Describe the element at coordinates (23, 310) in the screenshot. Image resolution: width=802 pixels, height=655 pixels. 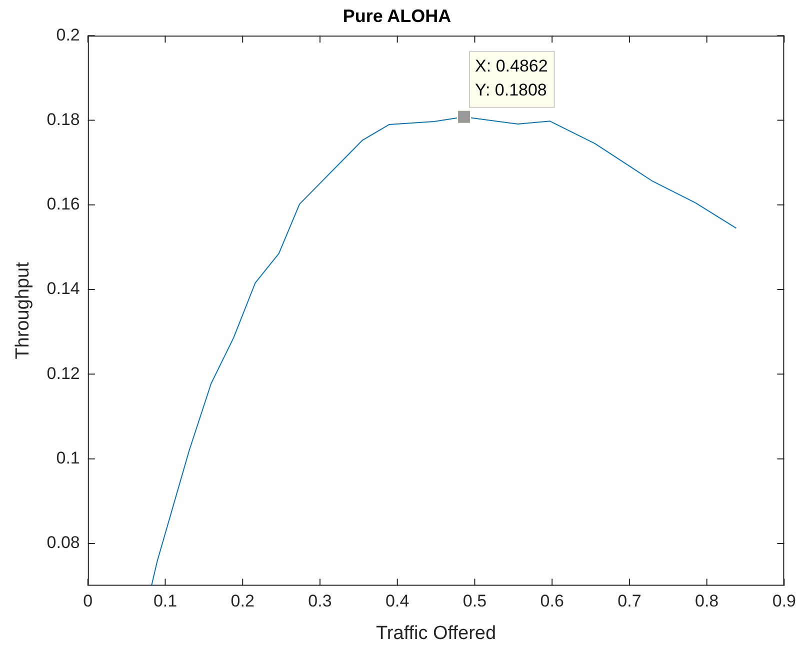
I see `y-axis-title: Throughput` at that location.